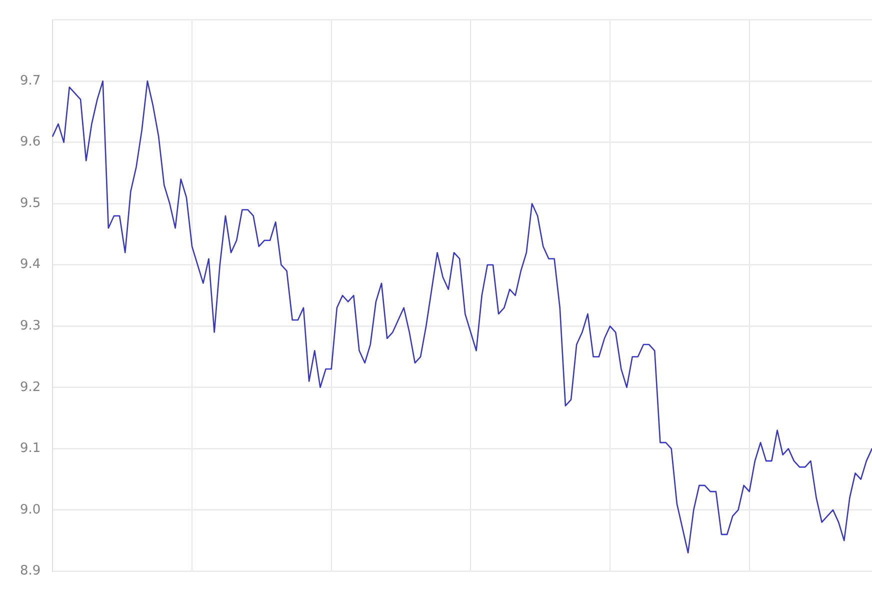 This screenshot has height=591, width=872. Describe the element at coordinates (30, 203) in the screenshot. I see `y-tick-label: 9.5` at that location.